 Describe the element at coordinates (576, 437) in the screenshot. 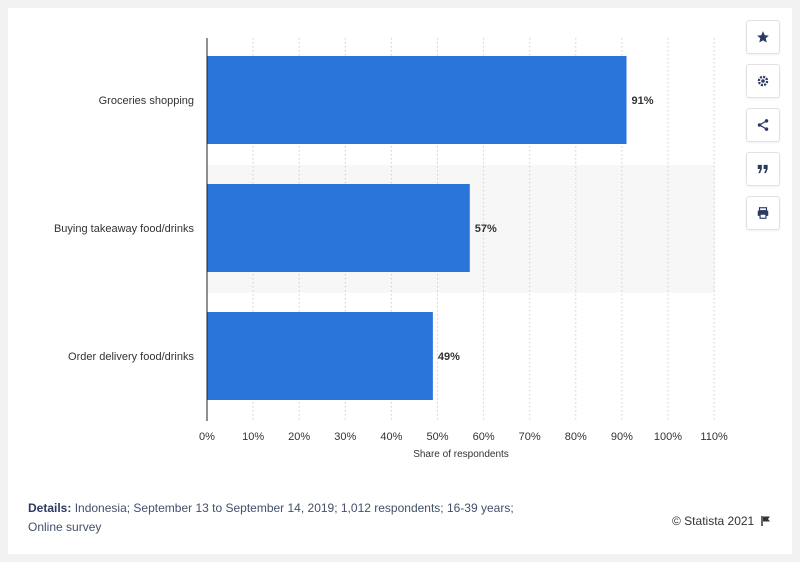

I see `x-tick-label: 80%` at that location.